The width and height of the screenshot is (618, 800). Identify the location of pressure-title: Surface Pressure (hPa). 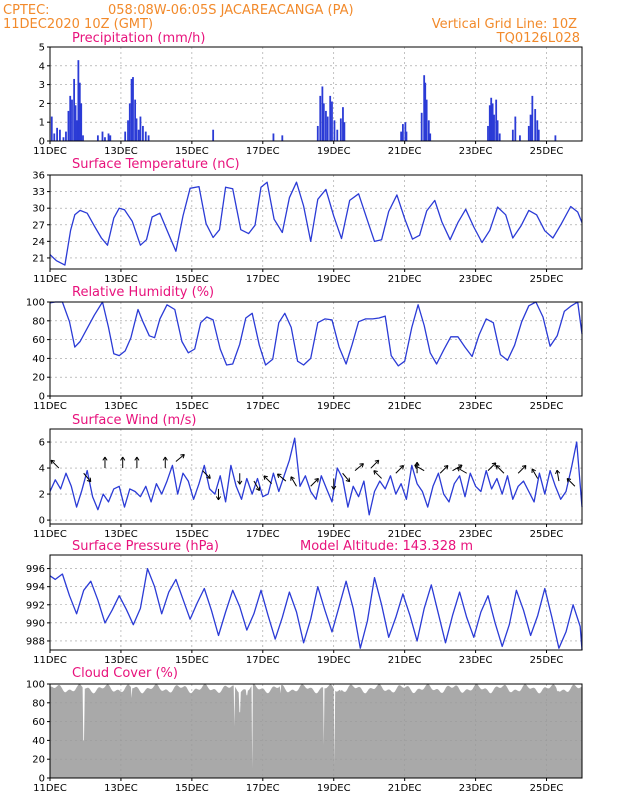
(145, 546).